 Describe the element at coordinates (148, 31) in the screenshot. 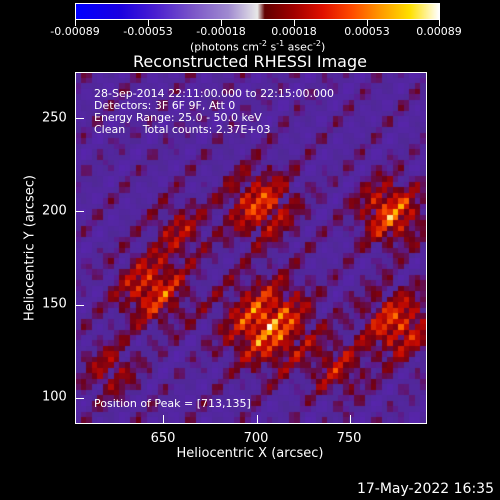

I see `colorbar-tick-label: -0.00053` at that location.